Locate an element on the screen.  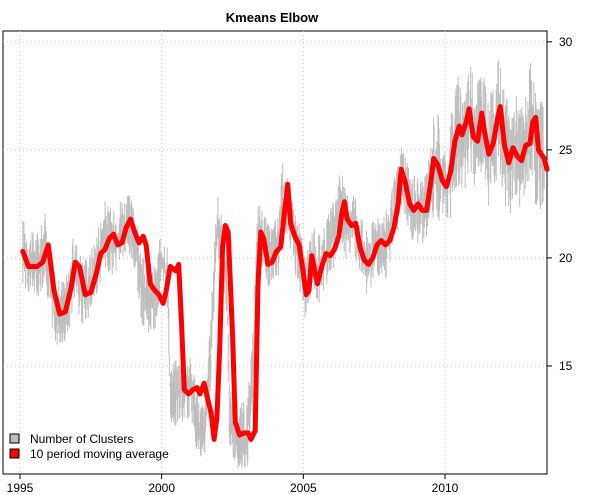
y-tick-label-25: 25 is located at coordinates (566, 150).